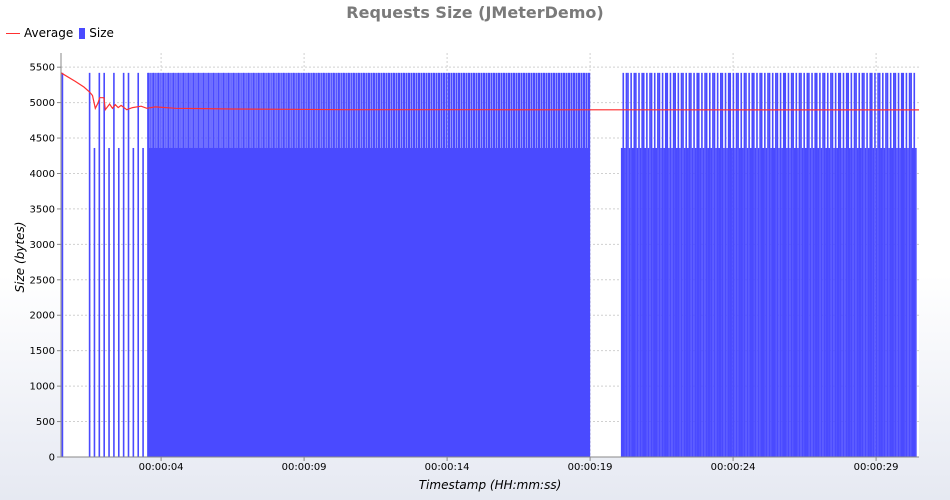 This screenshot has height=500, width=950. I want to click on x-tick-label: 00:00:19, so click(590, 467).